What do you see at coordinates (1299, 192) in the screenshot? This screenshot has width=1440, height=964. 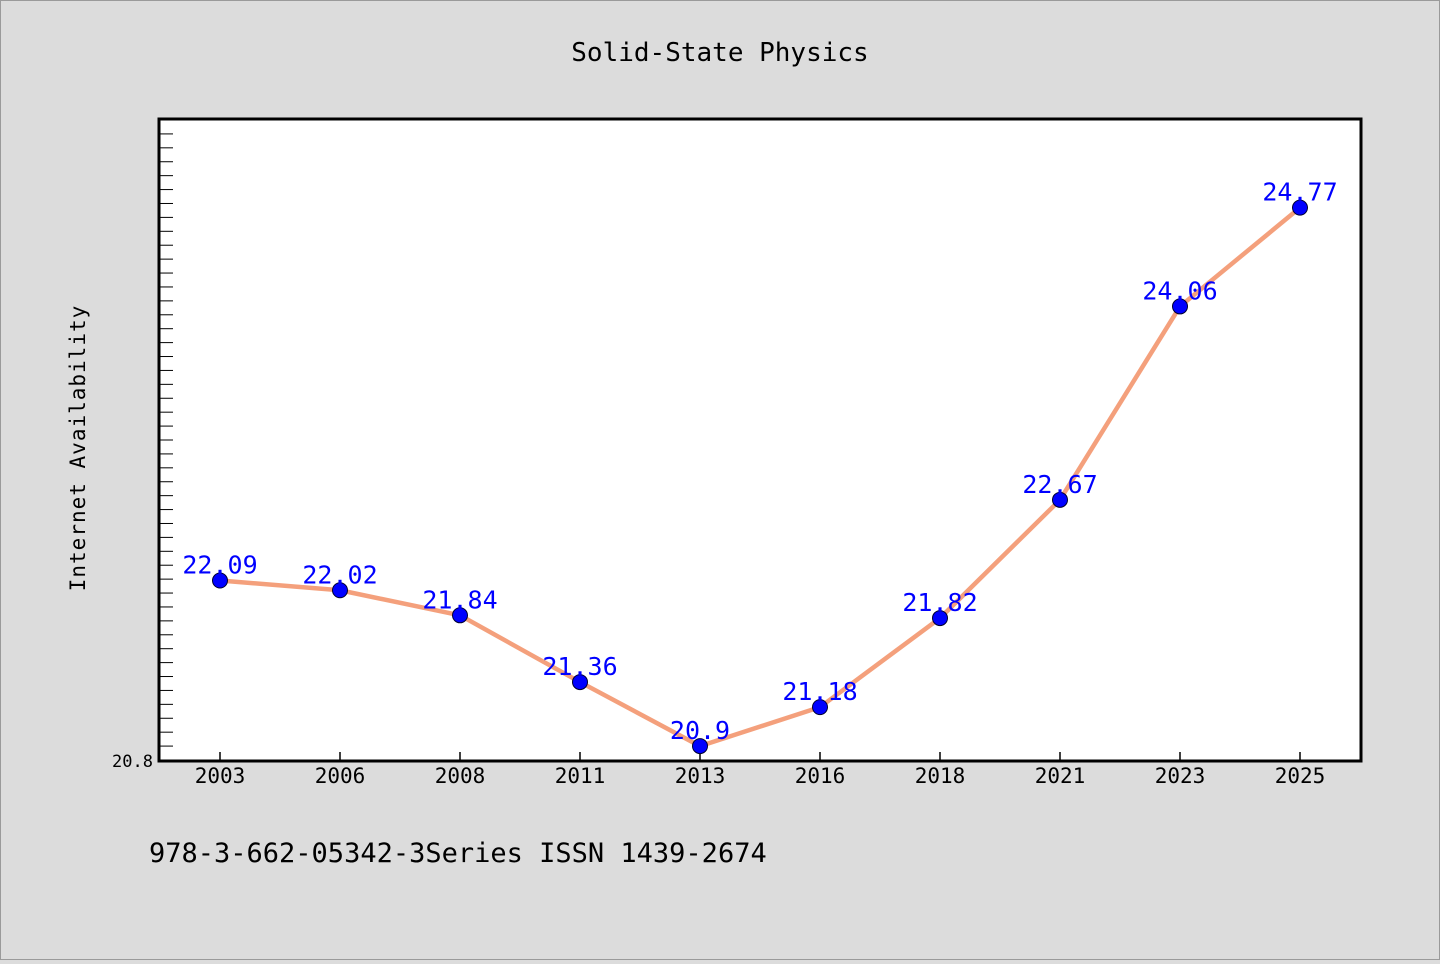 I see `data-label: 24.77` at bounding box center [1299, 192].